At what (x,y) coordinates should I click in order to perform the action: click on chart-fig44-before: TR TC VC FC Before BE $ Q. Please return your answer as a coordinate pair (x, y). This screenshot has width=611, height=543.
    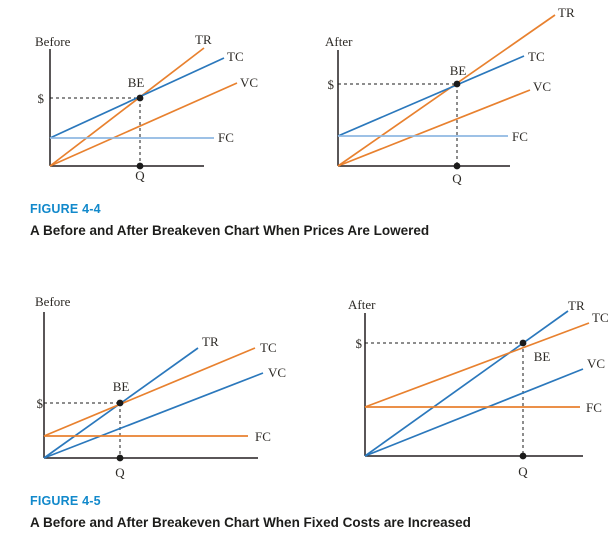
    Looking at the image, I should click on (146, 107).